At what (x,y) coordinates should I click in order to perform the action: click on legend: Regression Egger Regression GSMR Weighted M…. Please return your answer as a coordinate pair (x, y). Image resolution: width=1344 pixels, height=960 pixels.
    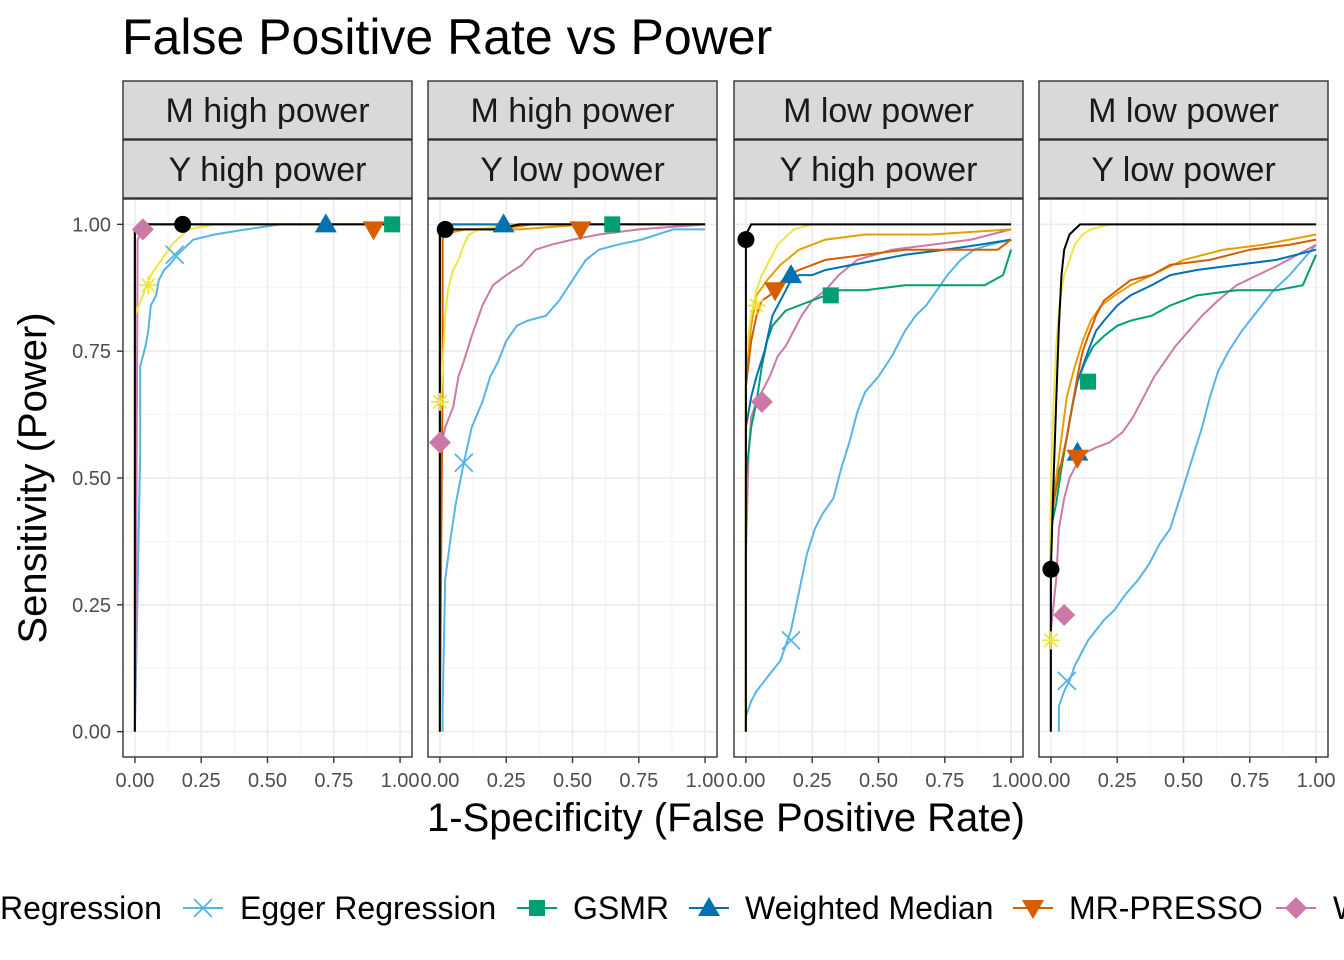
    Looking at the image, I should click on (672, 908).